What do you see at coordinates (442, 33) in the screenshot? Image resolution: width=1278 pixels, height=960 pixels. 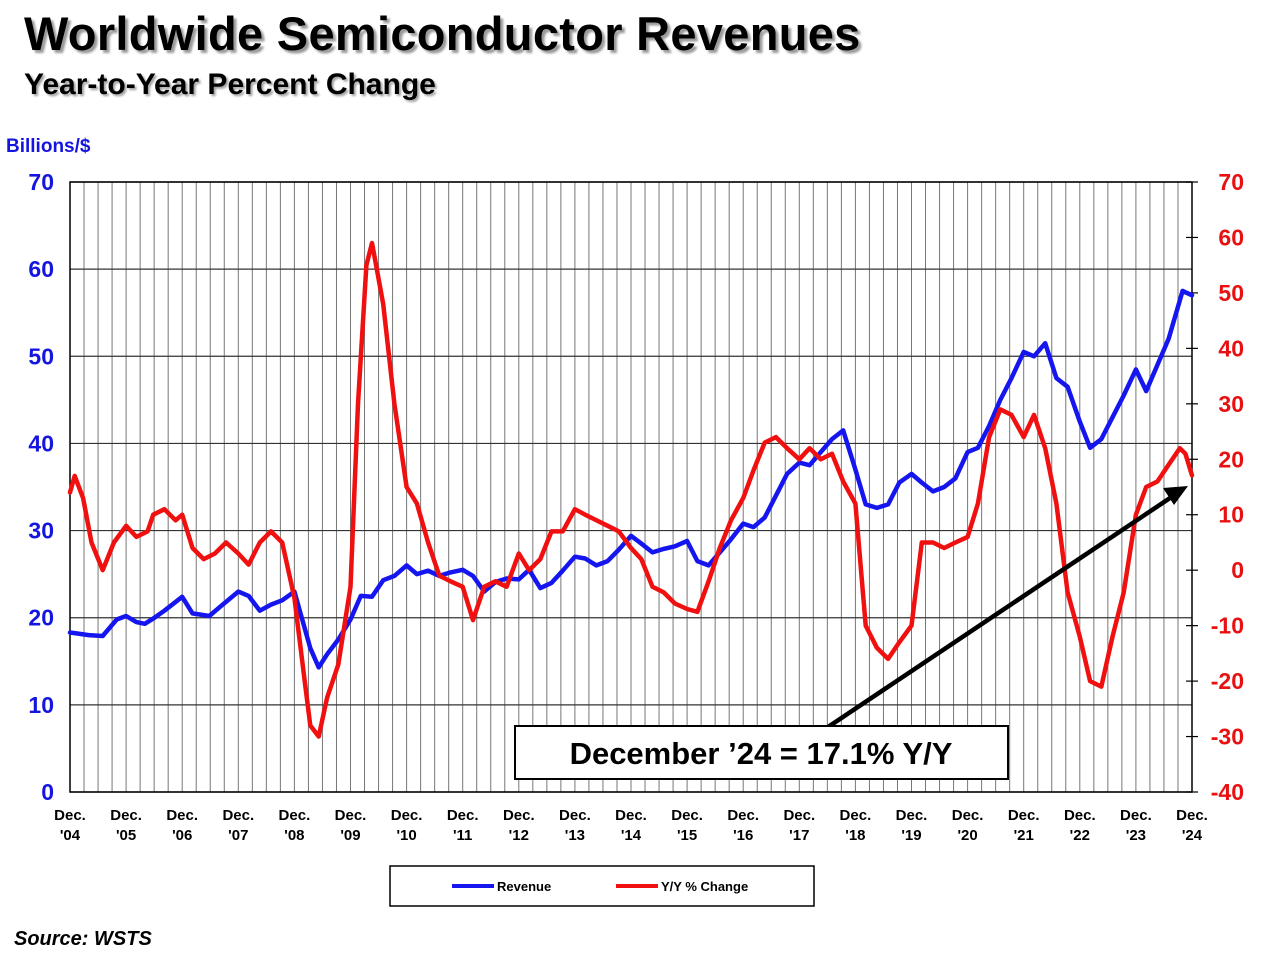 I see `chart-title: Worldwide Semiconductor Revenues` at bounding box center [442, 33].